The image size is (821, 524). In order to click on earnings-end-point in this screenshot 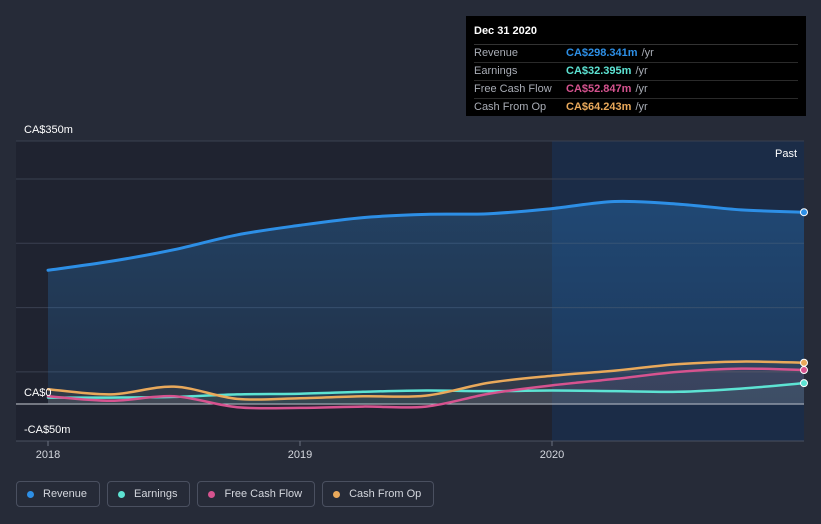, I will do `click(804, 383)`.